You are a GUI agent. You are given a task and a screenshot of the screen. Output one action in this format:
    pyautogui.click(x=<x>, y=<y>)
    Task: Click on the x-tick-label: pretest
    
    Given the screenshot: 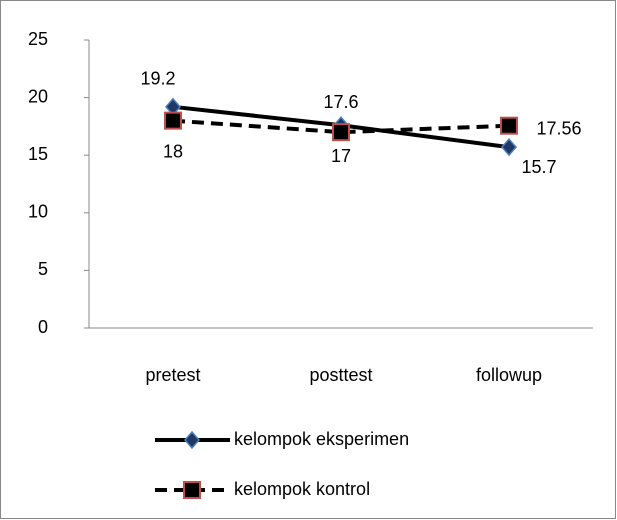 What is the action you would take?
    pyautogui.click(x=172, y=375)
    